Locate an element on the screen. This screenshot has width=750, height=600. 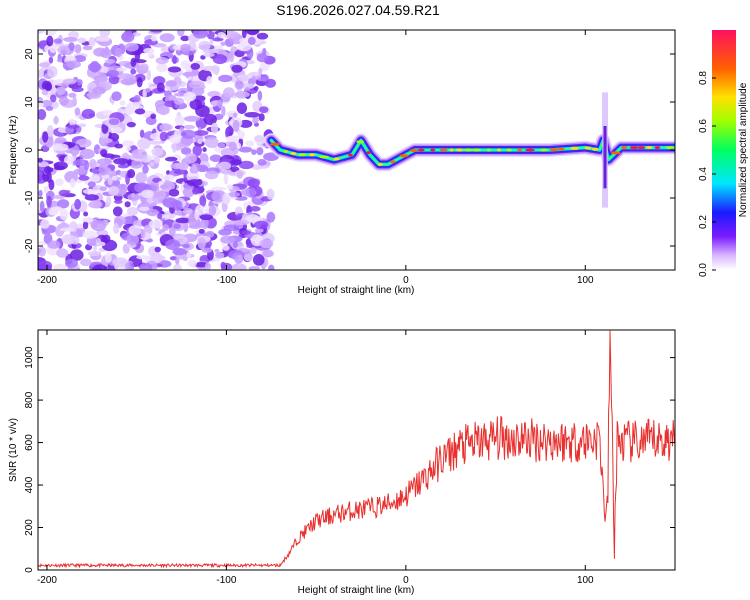
colorbar-tick-label: 0.0 is located at coordinates (703, 270).